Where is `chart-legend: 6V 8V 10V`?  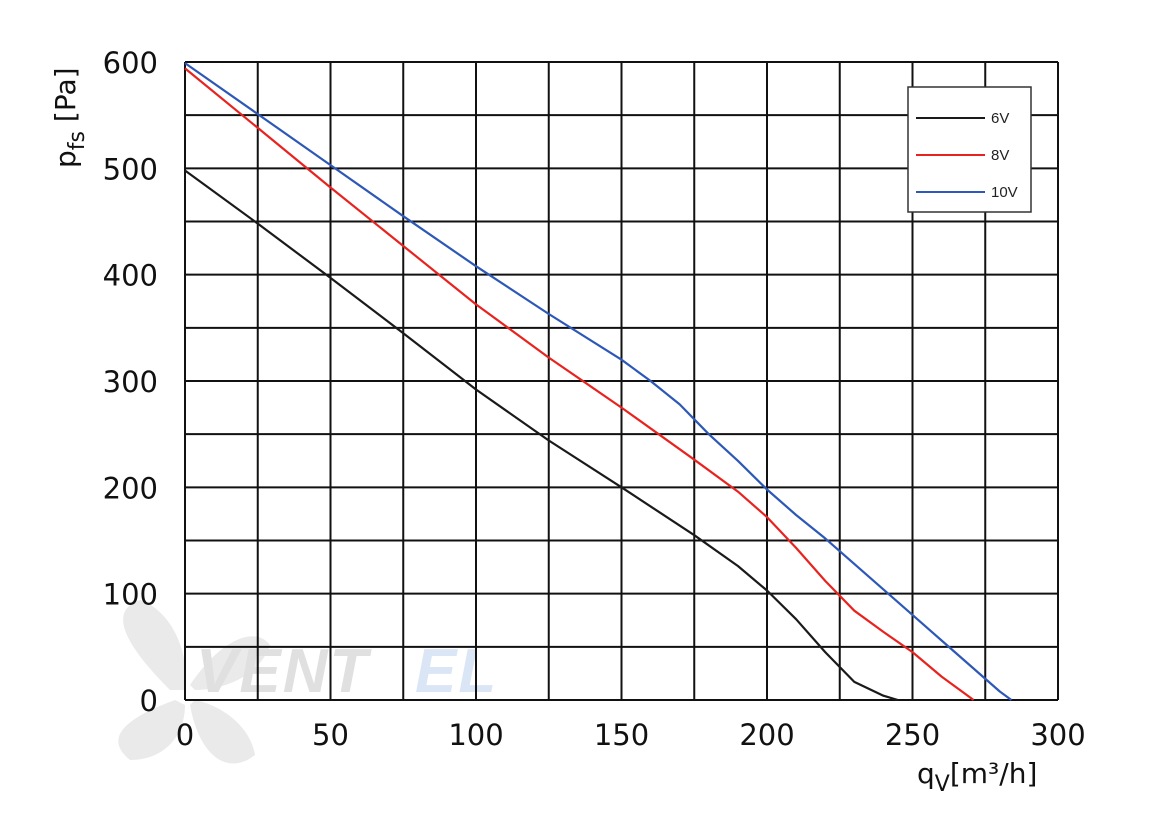 chart-legend: 6V 8V 10V is located at coordinates (969, 149).